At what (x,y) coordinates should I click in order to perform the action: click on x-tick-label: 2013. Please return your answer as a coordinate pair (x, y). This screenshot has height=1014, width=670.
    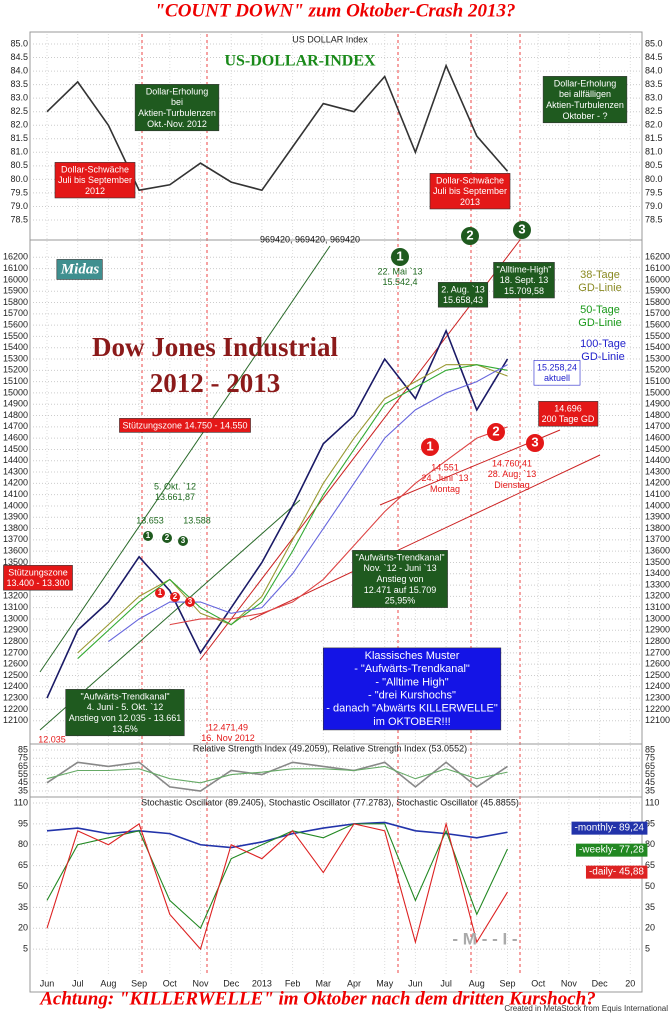
    Looking at the image, I should click on (262, 983).